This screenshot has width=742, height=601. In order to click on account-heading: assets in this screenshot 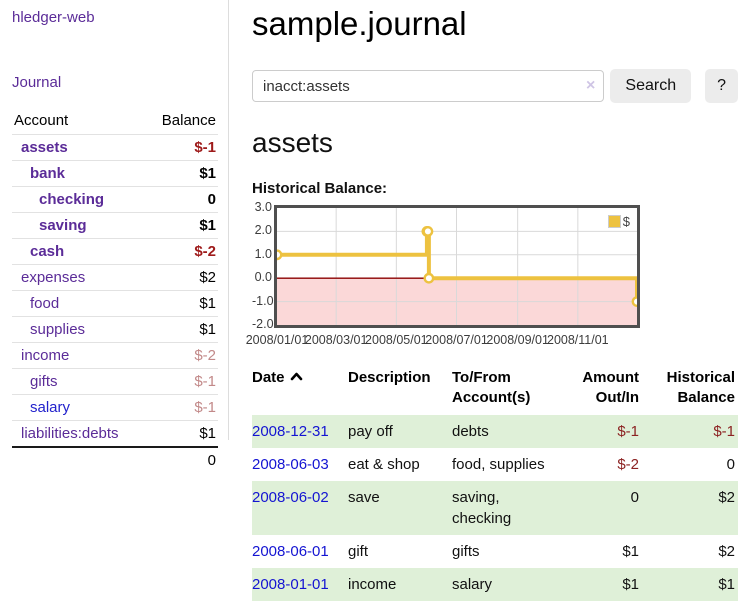, I will do `click(292, 142)`.